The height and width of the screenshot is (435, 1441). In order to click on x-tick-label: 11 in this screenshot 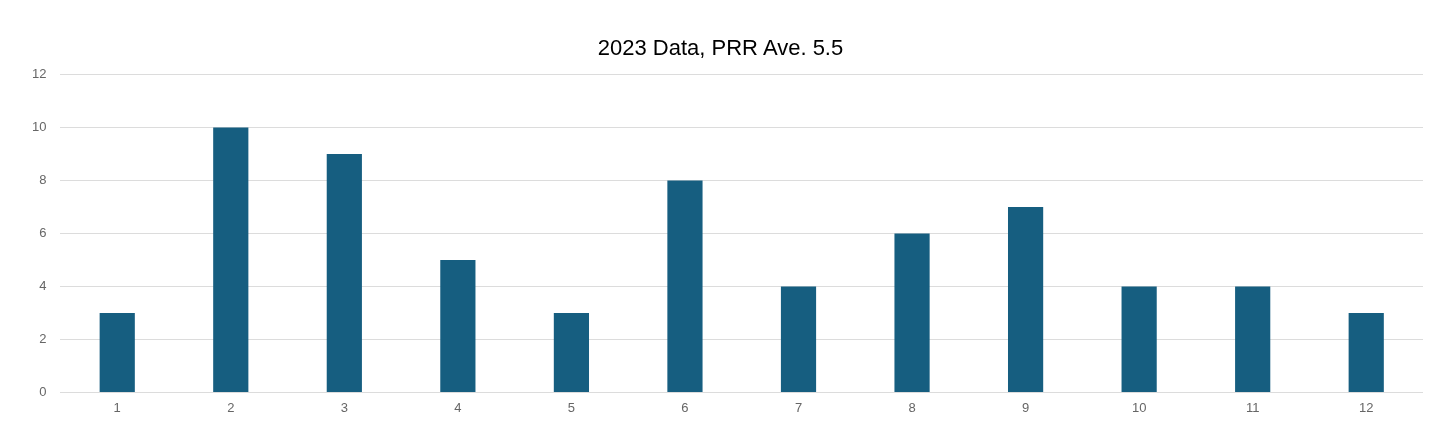, I will do `click(1252, 407)`.